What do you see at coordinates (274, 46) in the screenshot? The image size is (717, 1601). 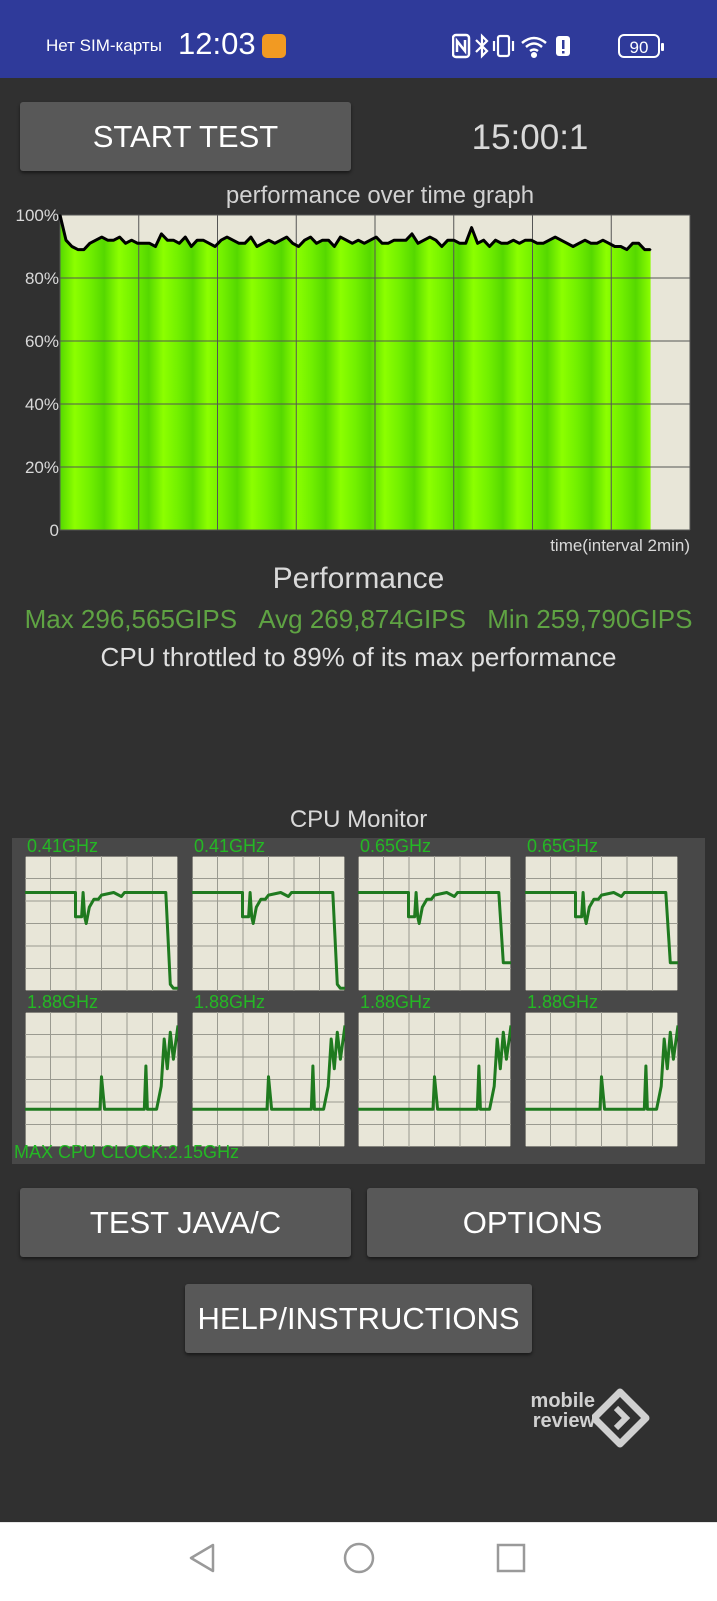 I see `app-notification-icon` at bounding box center [274, 46].